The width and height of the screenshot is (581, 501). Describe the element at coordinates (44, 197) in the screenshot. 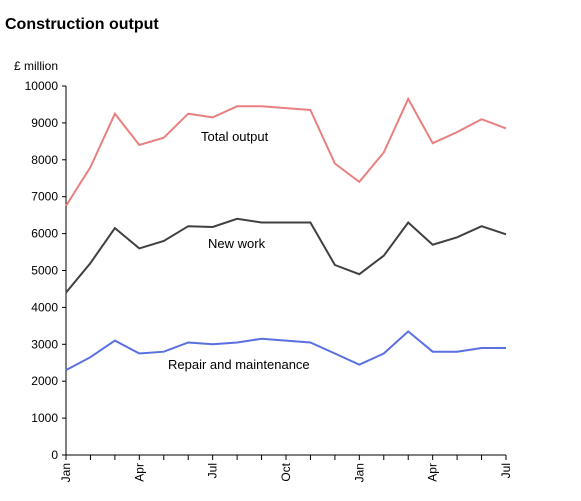

I see `y-tick-label: 7000` at that location.